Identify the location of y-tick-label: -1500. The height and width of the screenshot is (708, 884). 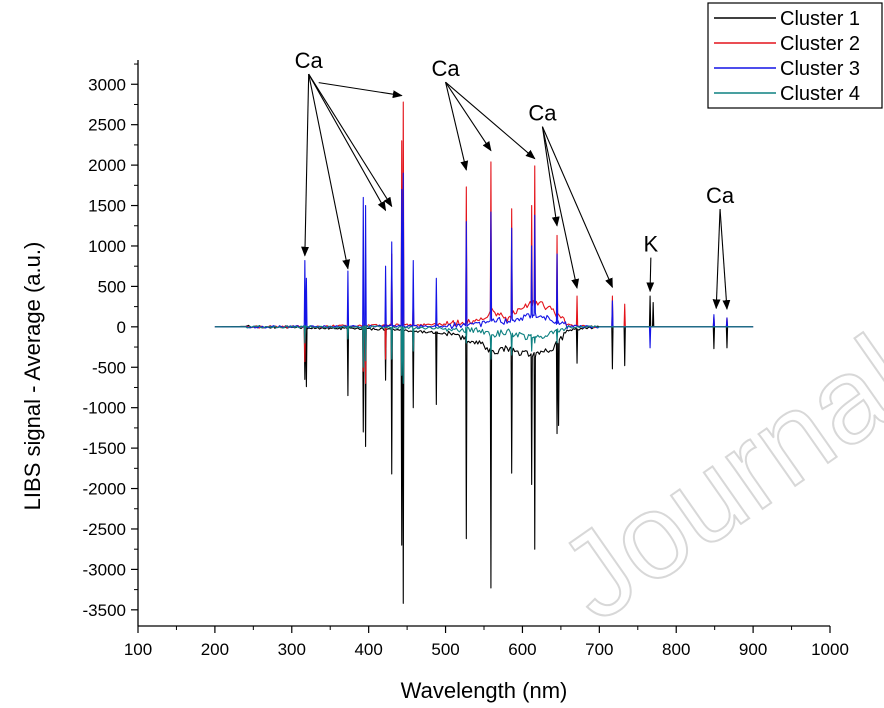
(104, 448).